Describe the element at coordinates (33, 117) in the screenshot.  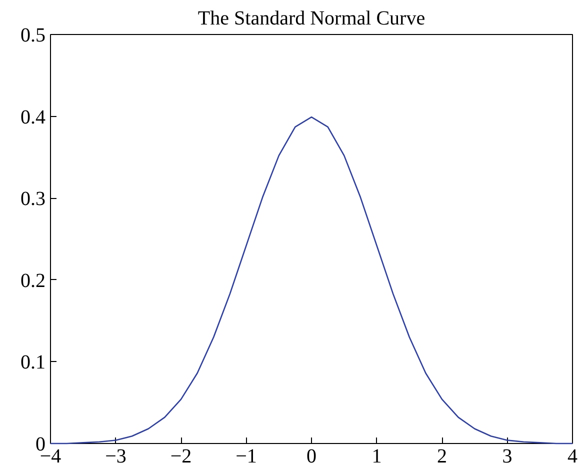
I see `y-tick-label: 0.4` at that location.